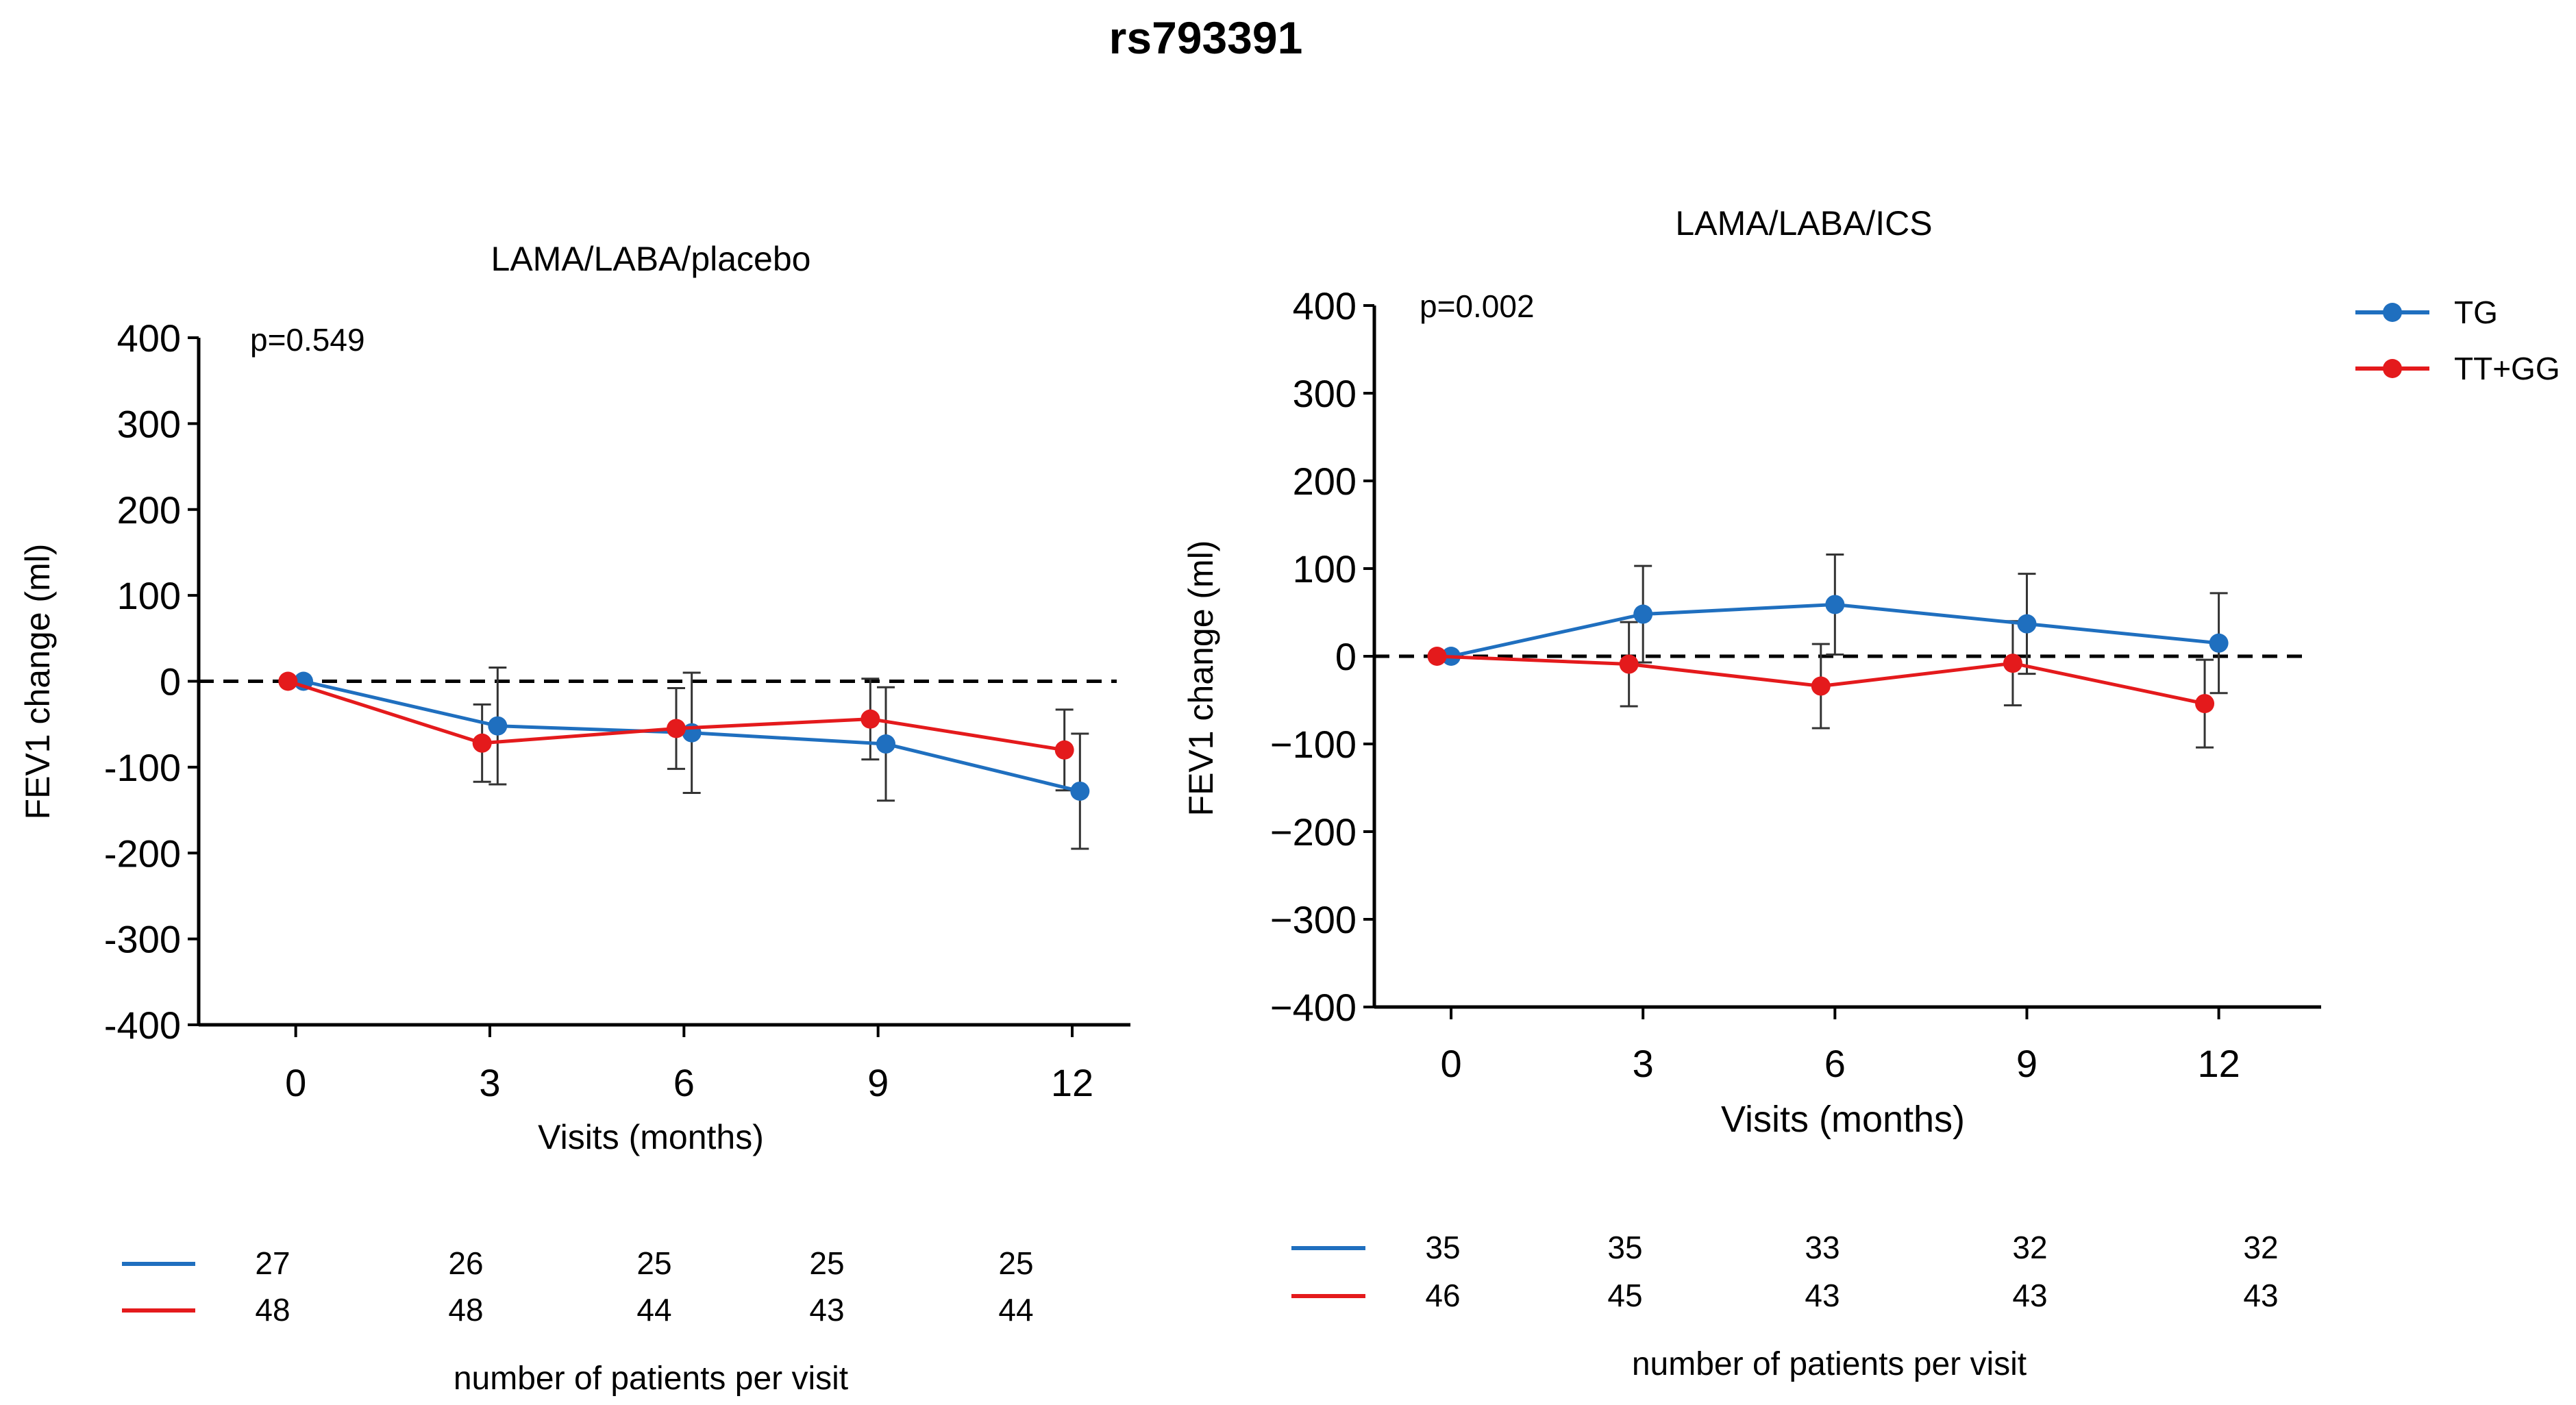  Describe the element at coordinates (1624, 1295) in the screenshot. I see `patient-count: 45` at that location.